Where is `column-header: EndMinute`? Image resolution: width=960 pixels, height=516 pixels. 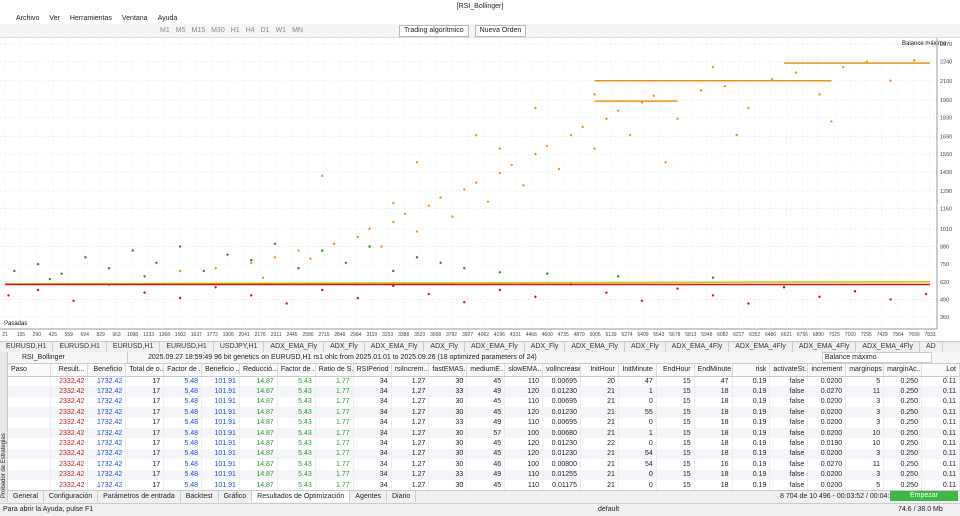 column-header: EndMinute is located at coordinates (713, 370).